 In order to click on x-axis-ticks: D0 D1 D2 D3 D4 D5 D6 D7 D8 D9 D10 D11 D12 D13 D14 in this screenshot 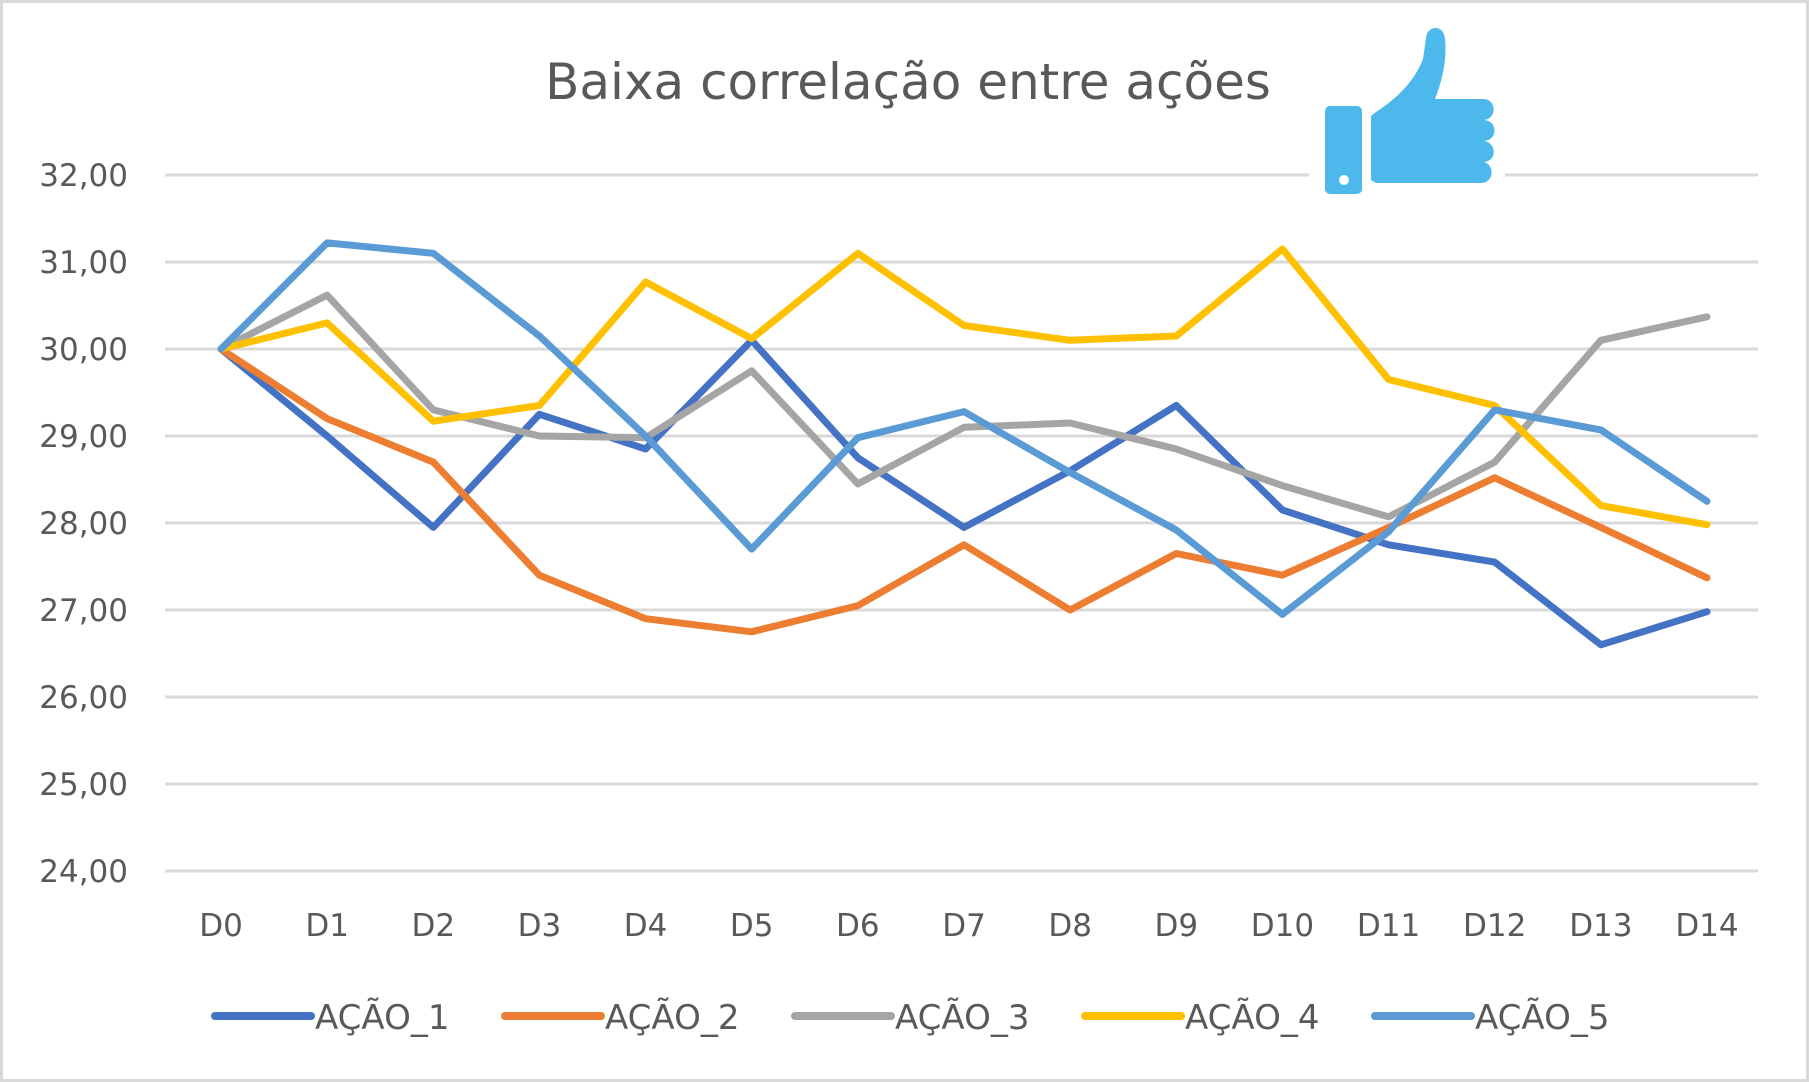, I will do `click(968, 926)`.